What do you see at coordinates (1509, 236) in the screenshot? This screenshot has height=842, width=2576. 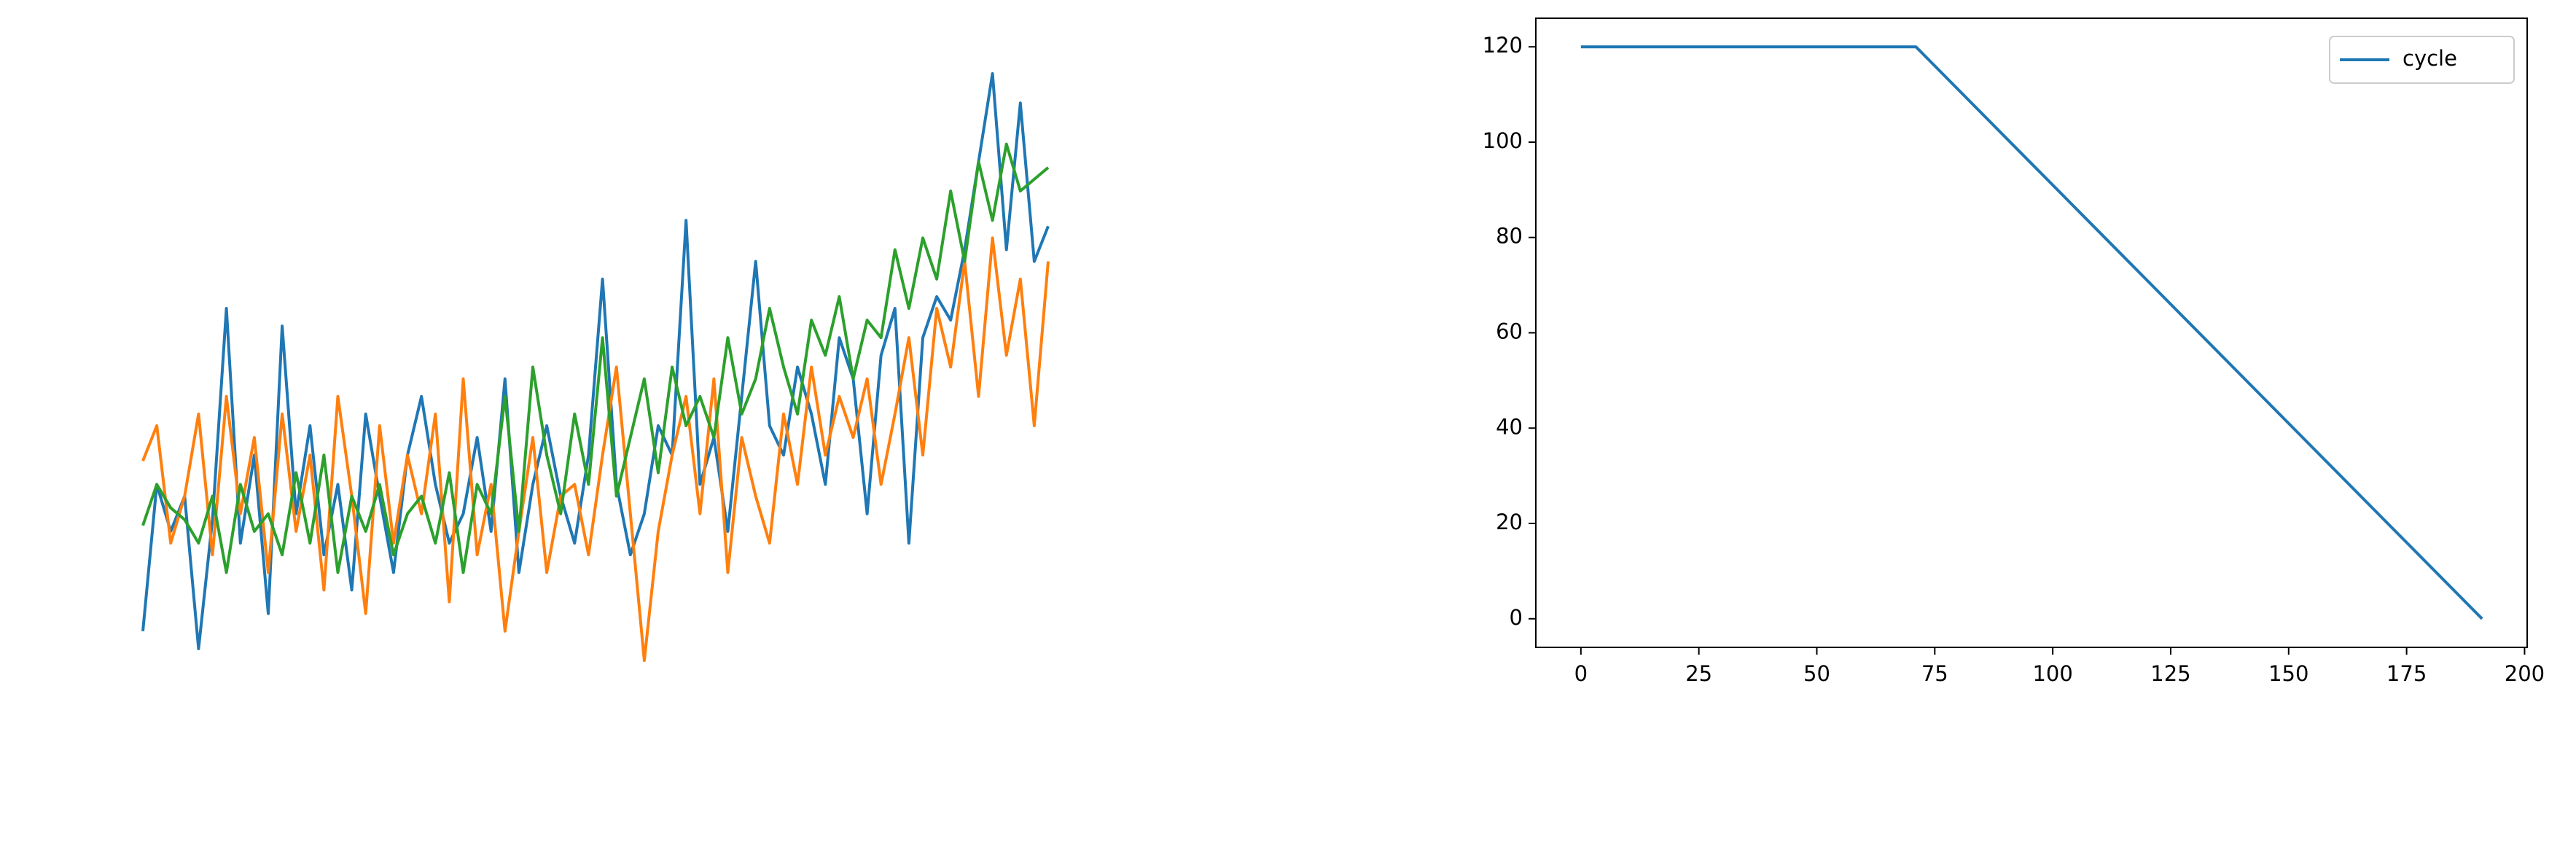 I see `y-tick-label: 80` at bounding box center [1509, 236].